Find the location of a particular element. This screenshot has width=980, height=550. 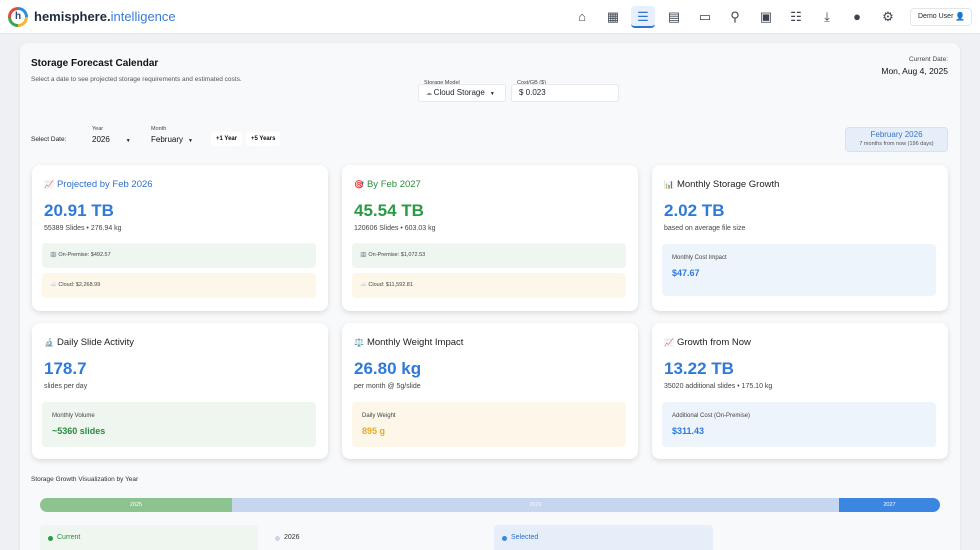

storage-model-select: ☁ Cloud Storage ▼ is located at coordinates (462, 93).